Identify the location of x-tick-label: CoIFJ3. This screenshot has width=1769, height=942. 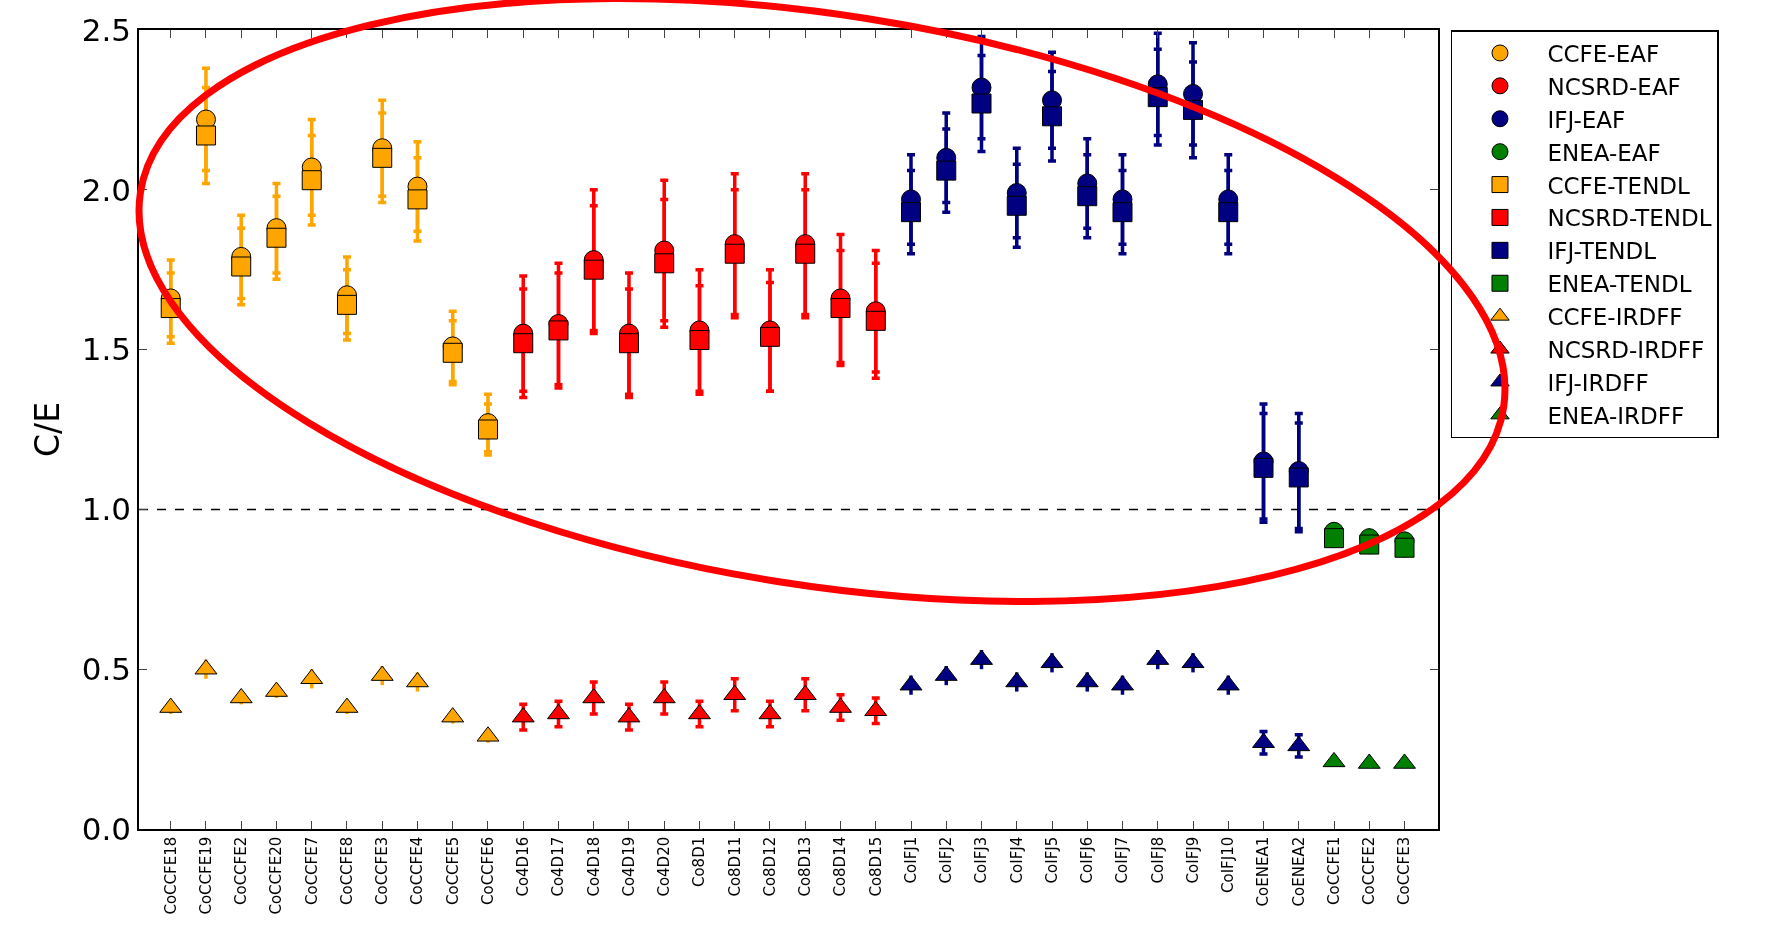
(981, 860).